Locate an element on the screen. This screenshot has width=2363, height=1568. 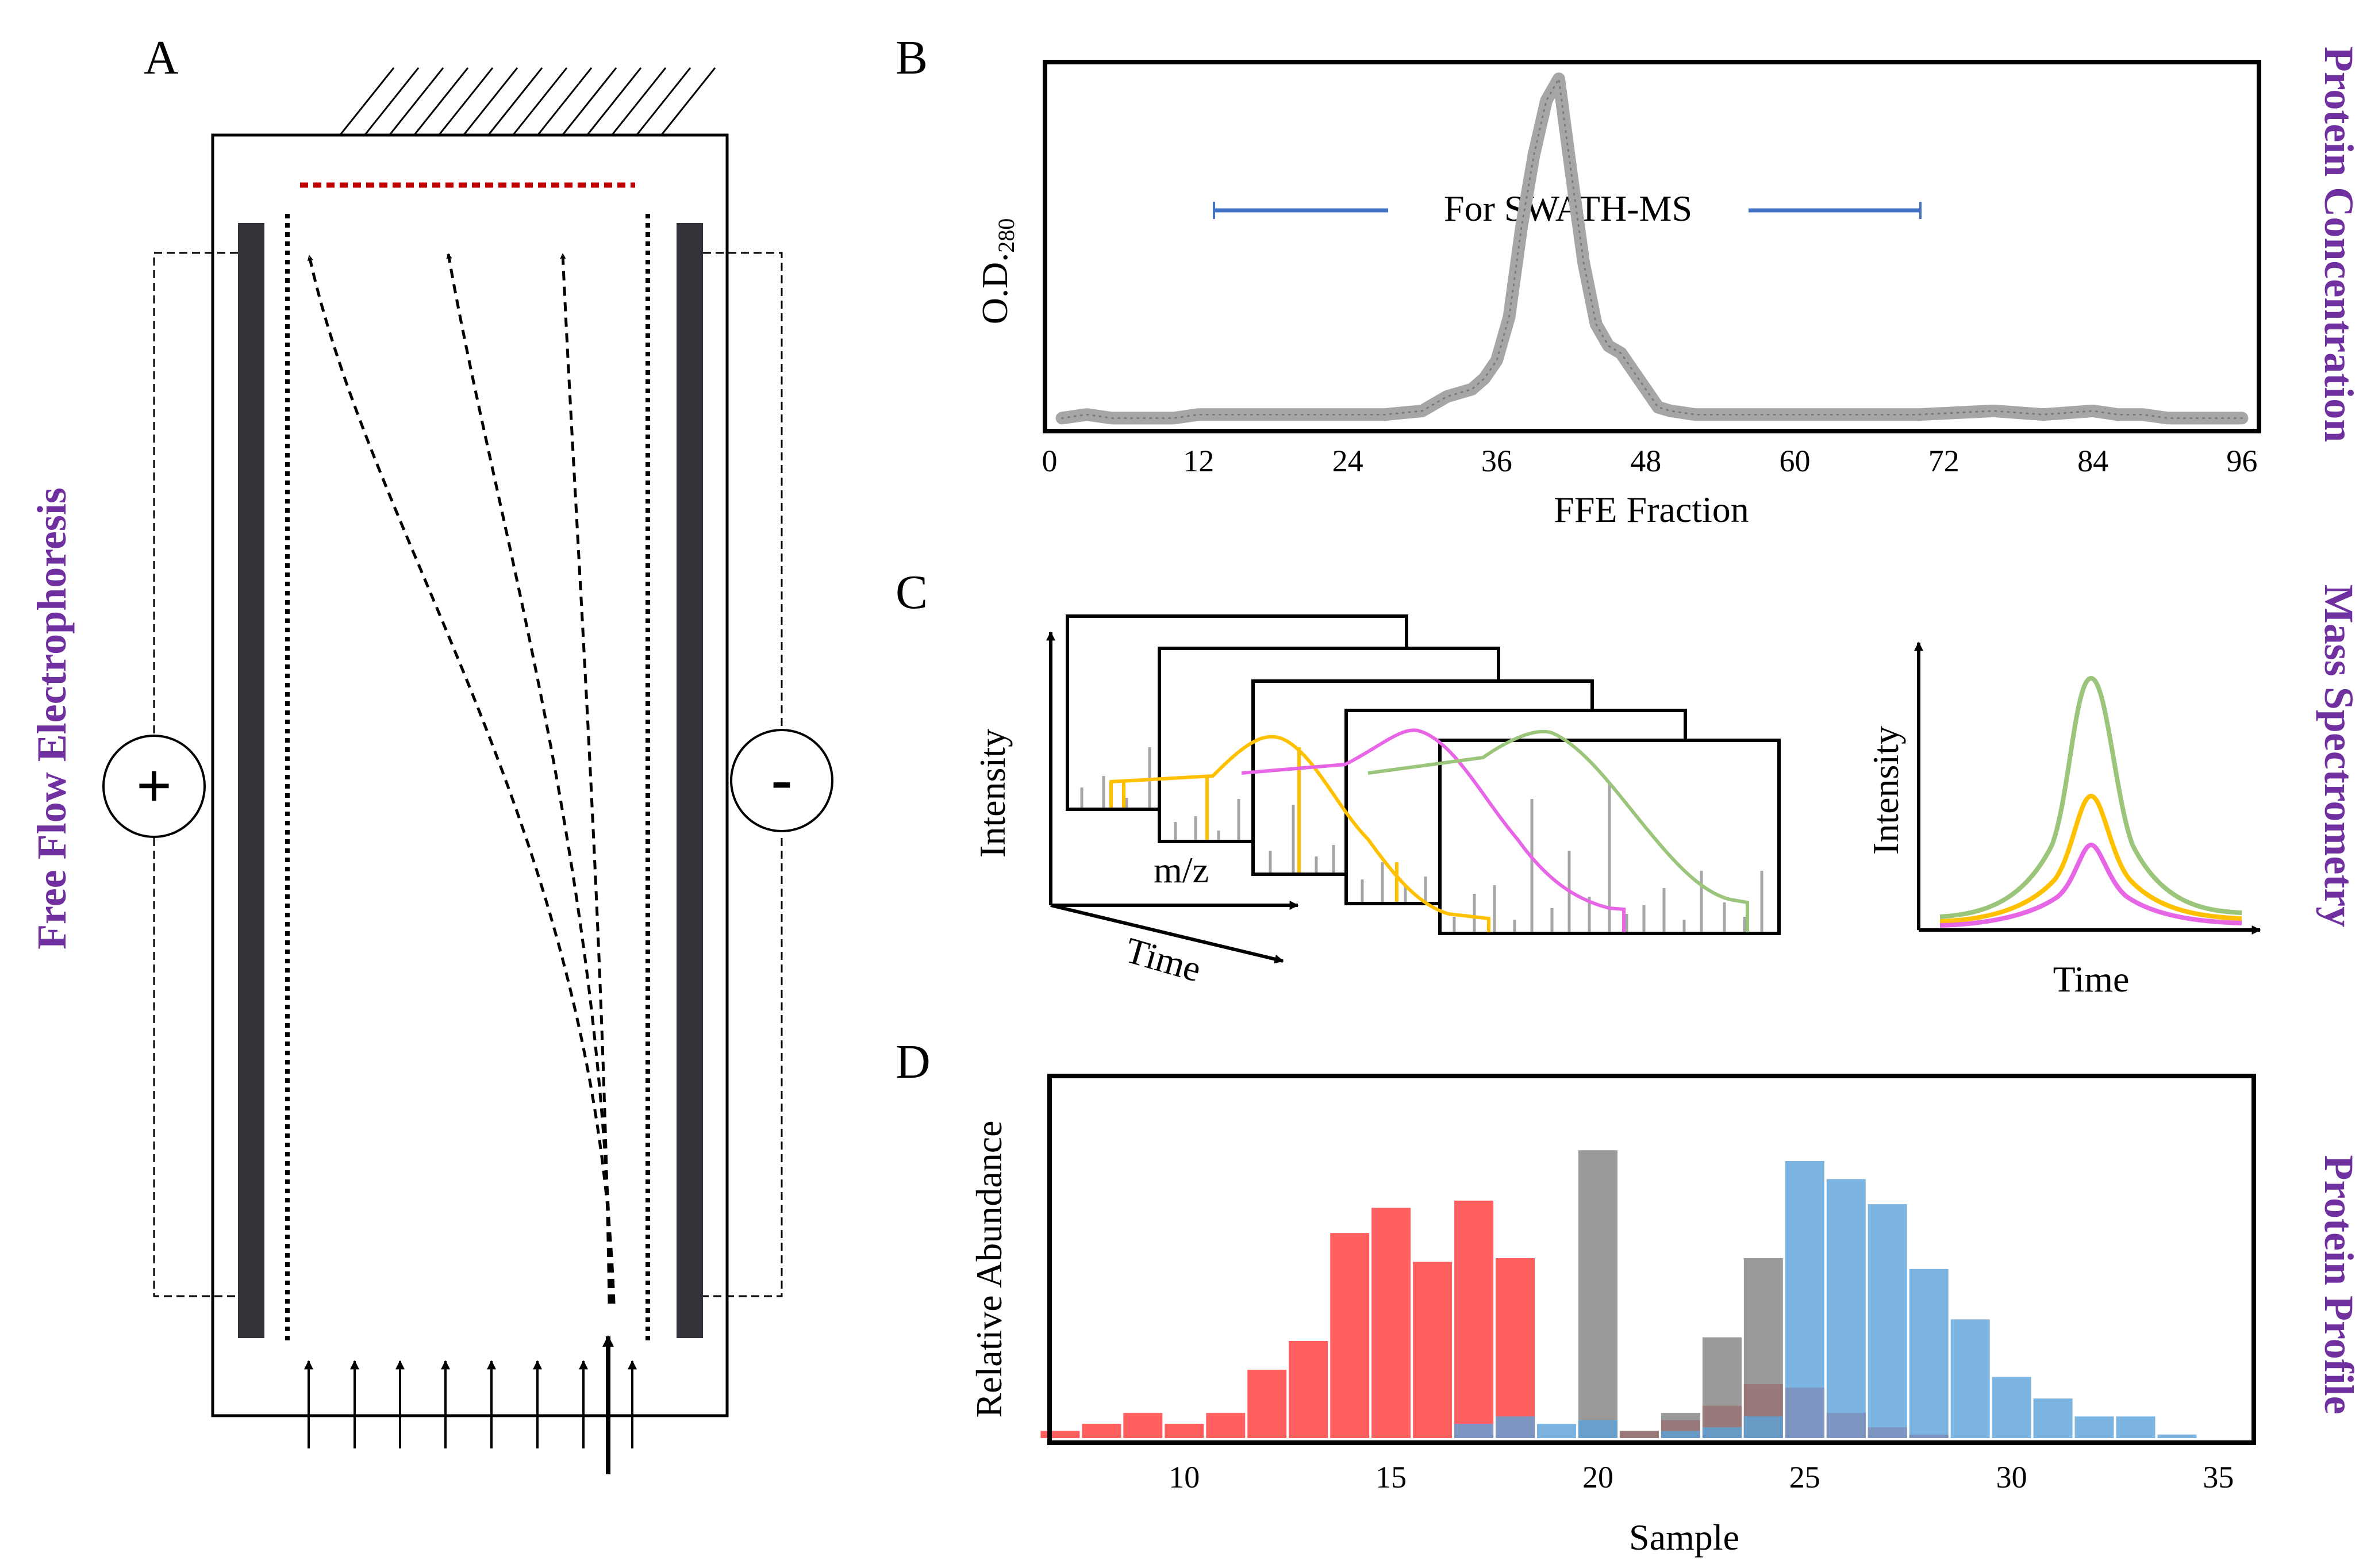
panel-b-xtick-label: 48 is located at coordinates (1645, 461).